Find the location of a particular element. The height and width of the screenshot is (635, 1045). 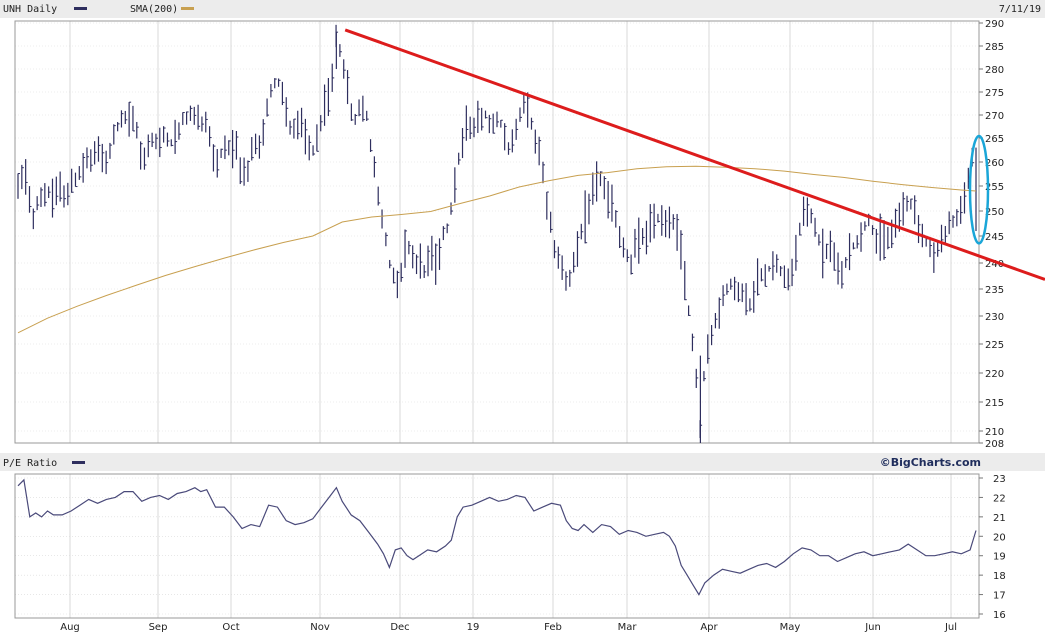

month-label: Nov is located at coordinates (320, 627).